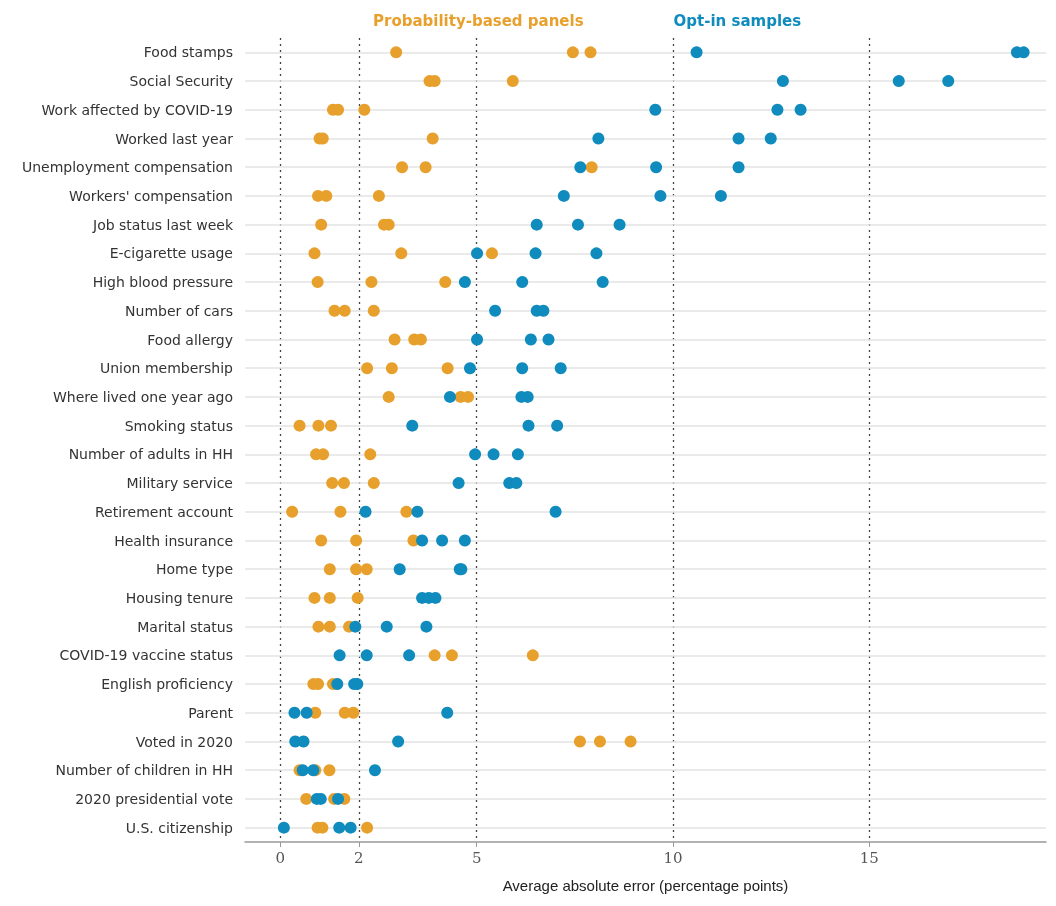 This screenshot has height=906, width=1056. What do you see at coordinates (144, 770) in the screenshot?
I see `y-tick-label: Number of children in HH` at bounding box center [144, 770].